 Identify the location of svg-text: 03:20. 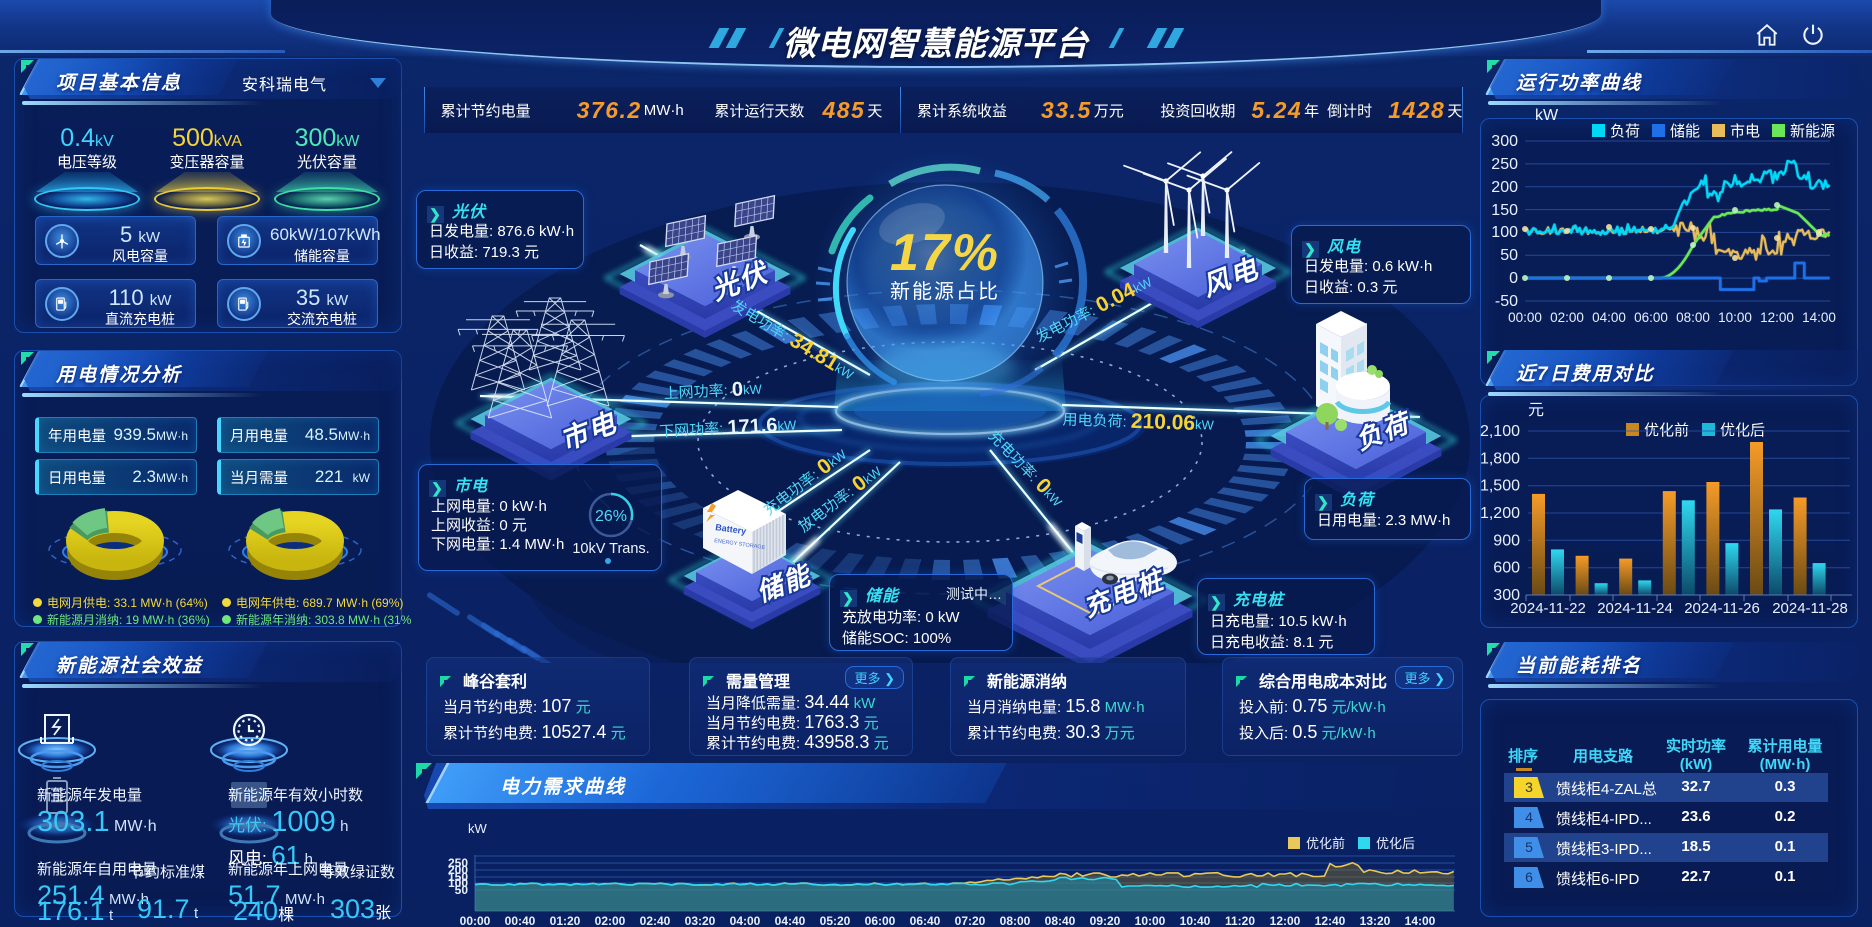
(700, 920).